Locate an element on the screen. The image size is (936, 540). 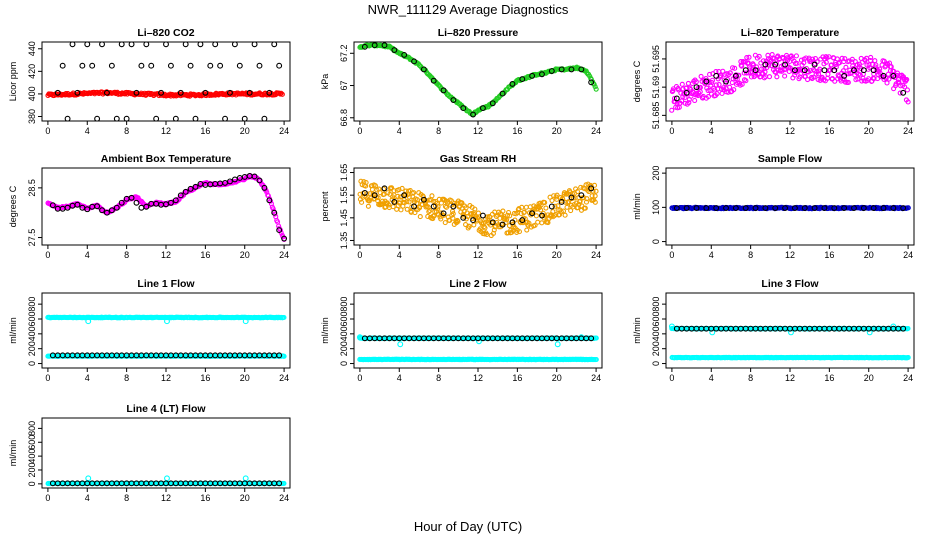
x-tick-label: 0 is located at coordinates (359, 255).